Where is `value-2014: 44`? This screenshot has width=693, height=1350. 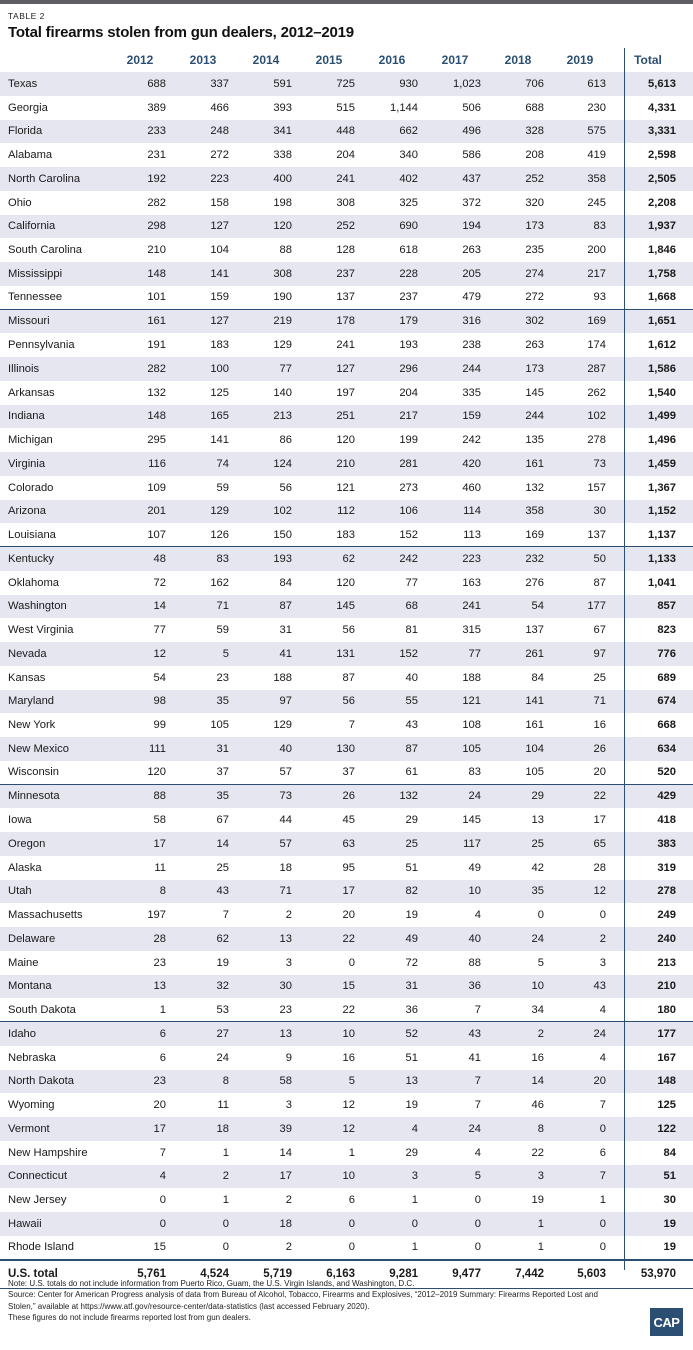 value-2014: 44 is located at coordinates (285, 820).